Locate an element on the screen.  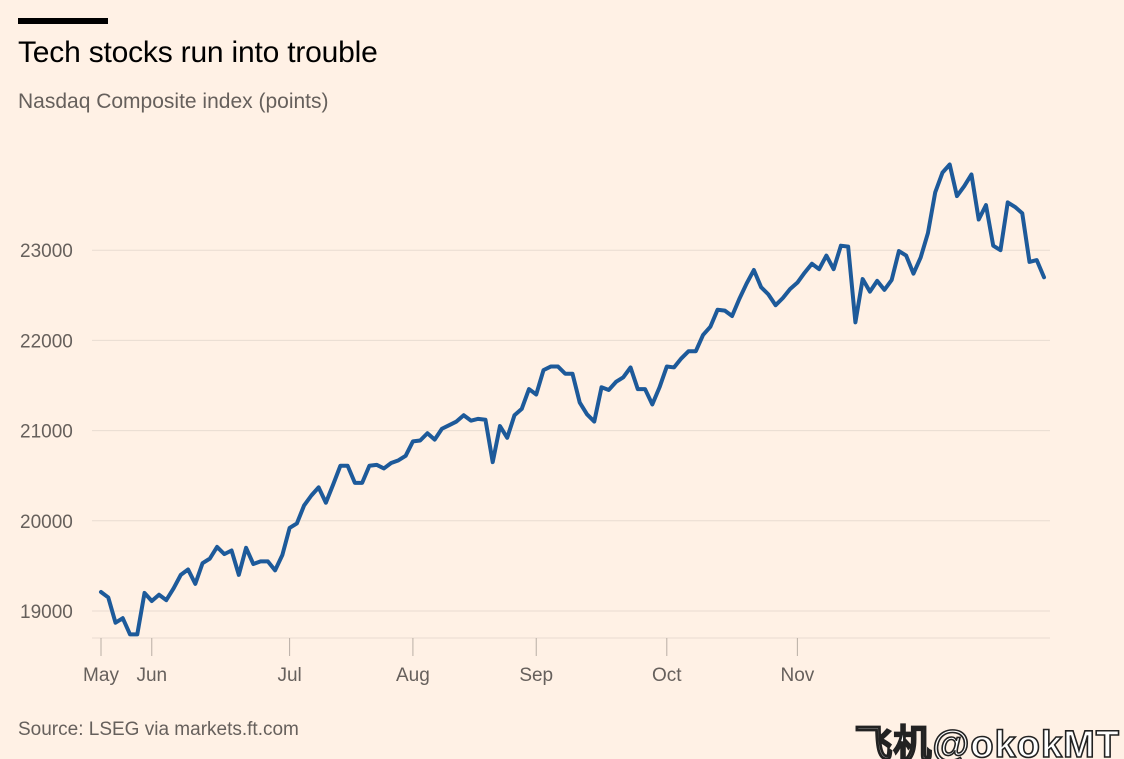
watermark-text: 飞机@okokMT is located at coordinates (987, 741).